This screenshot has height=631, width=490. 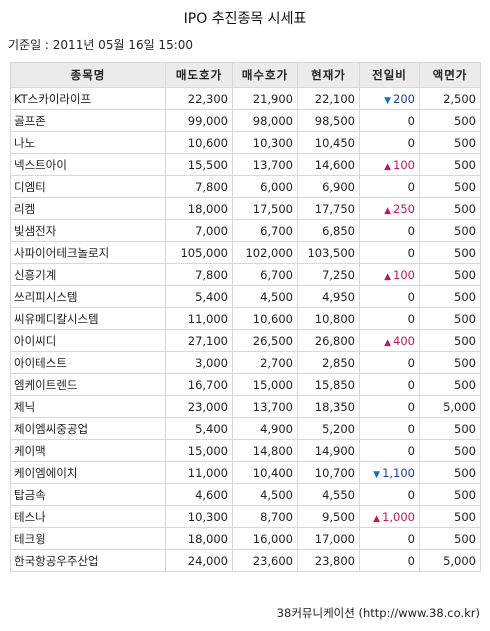 I want to click on bid-price: 10,300, so click(x=265, y=142).